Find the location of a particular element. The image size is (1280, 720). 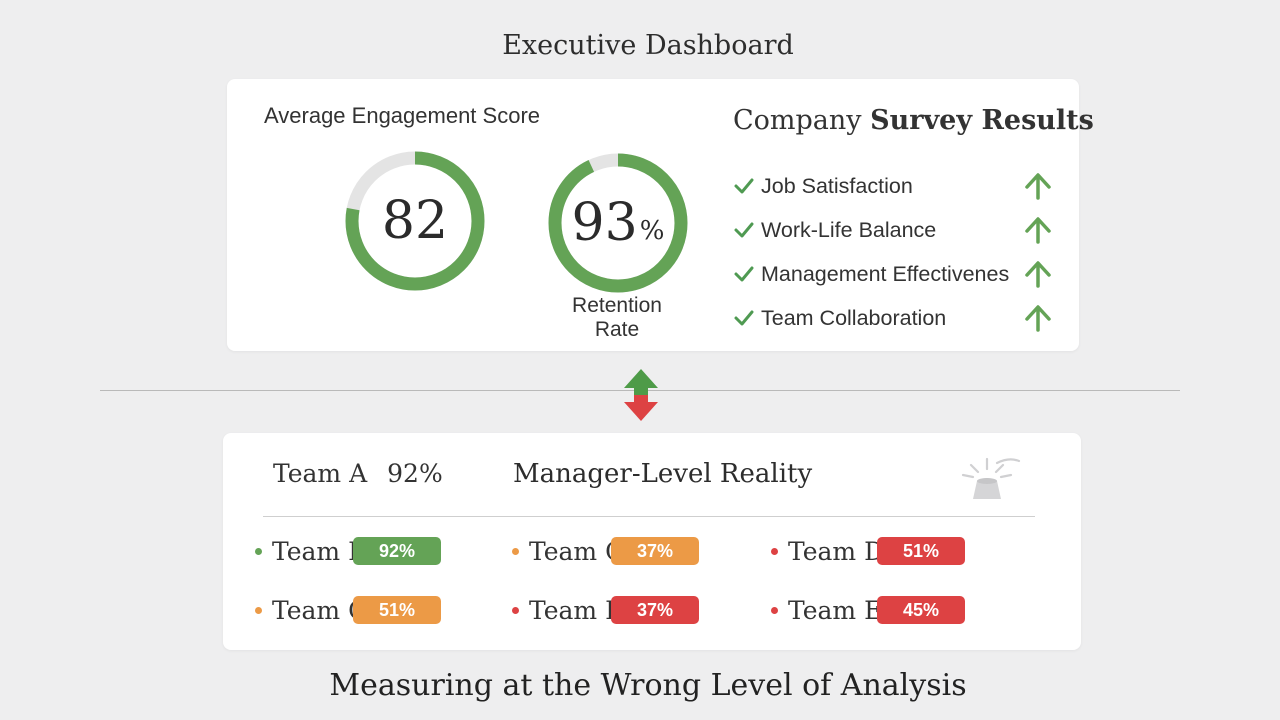

up-down-arrows-icon is located at coordinates (641, 395).